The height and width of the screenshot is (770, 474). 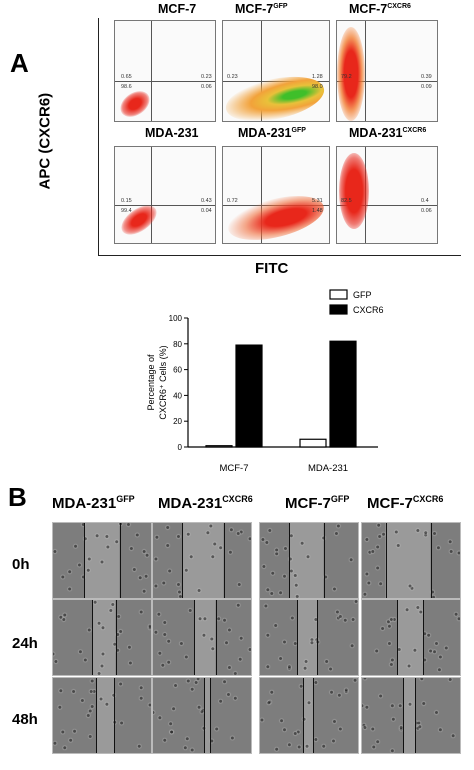 What do you see at coordinates (272, 133) in the screenshot?
I see `plot-title-mda231-gfp: MDA-231GFP` at bounding box center [272, 133].